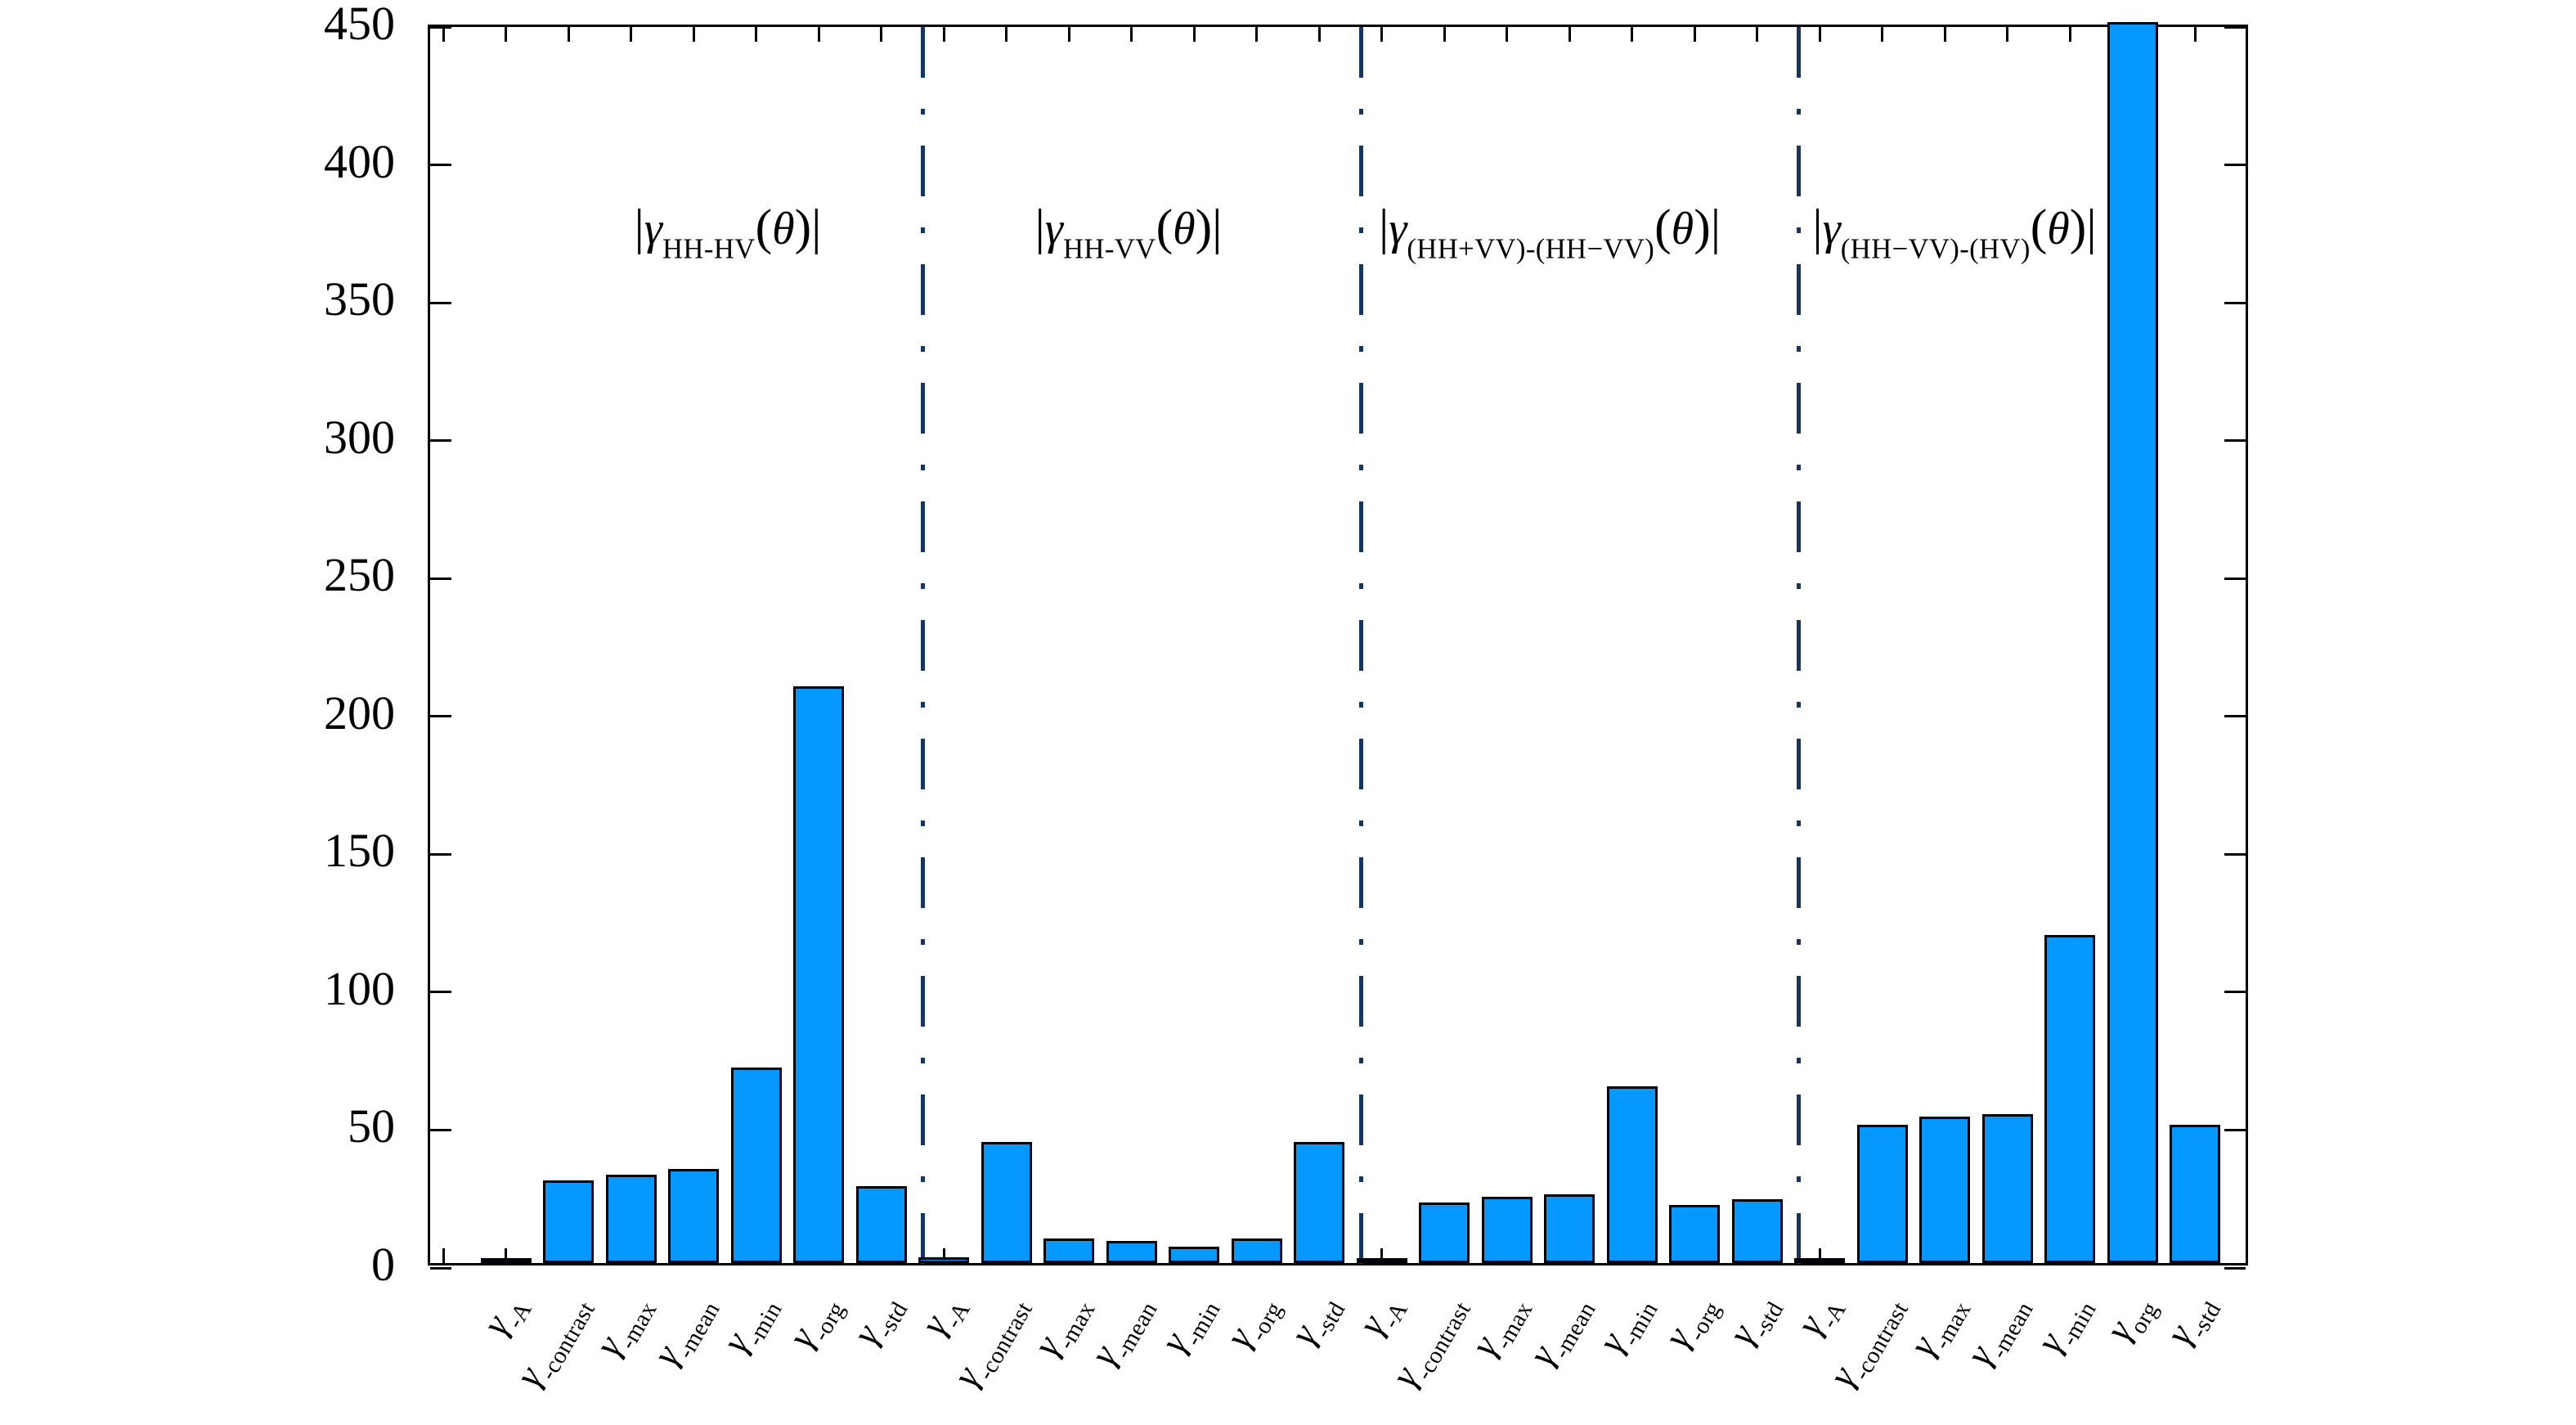  What do you see at coordinates (359, 437) in the screenshot?
I see `y-tick-label: 300` at bounding box center [359, 437].